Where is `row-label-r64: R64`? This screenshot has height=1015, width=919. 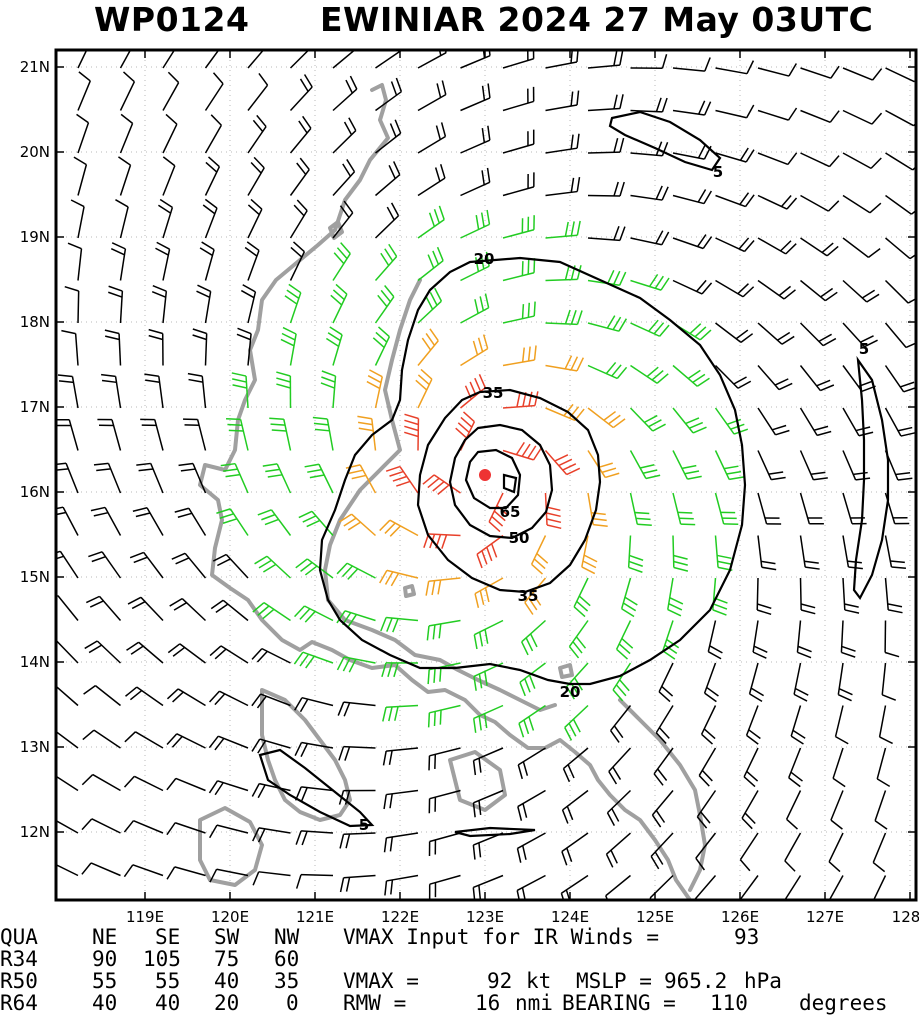 row-label-r64: R64 is located at coordinates (19, 1003).